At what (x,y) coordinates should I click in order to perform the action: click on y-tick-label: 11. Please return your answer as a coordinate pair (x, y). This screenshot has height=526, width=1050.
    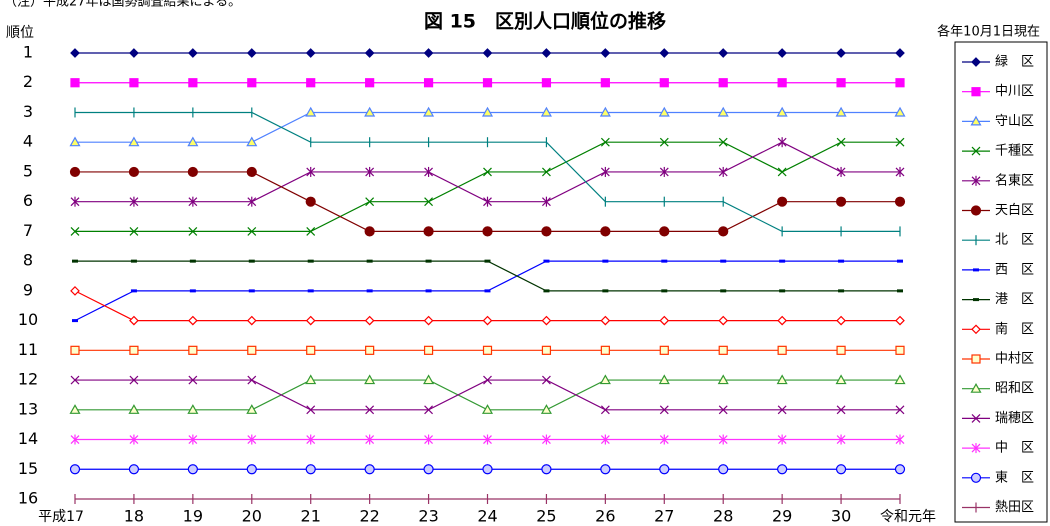
    Looking at the image, I should click on (28, 349).